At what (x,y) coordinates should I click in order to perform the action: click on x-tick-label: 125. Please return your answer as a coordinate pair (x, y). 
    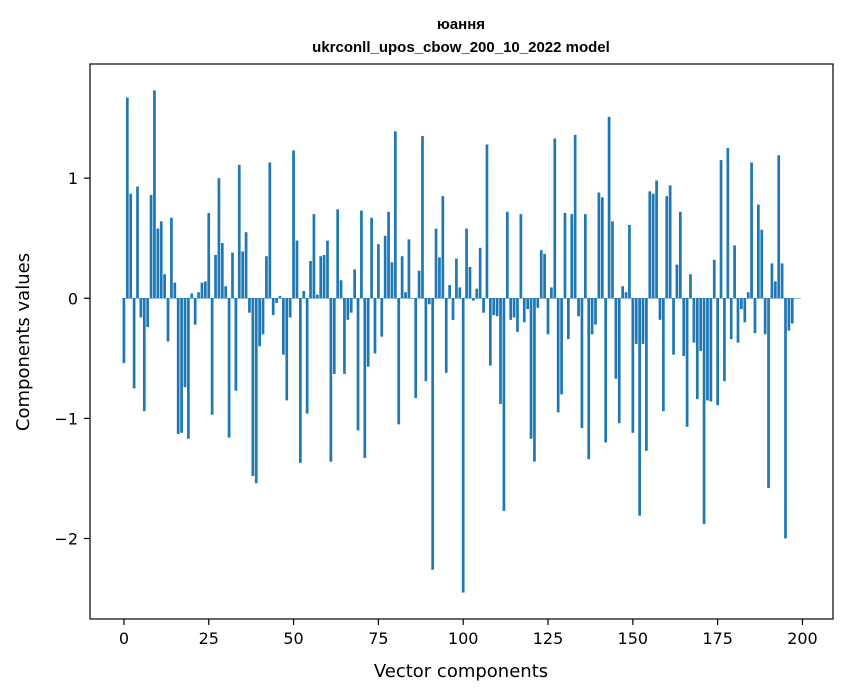
    Looking at the image, I should click on (548, 638).